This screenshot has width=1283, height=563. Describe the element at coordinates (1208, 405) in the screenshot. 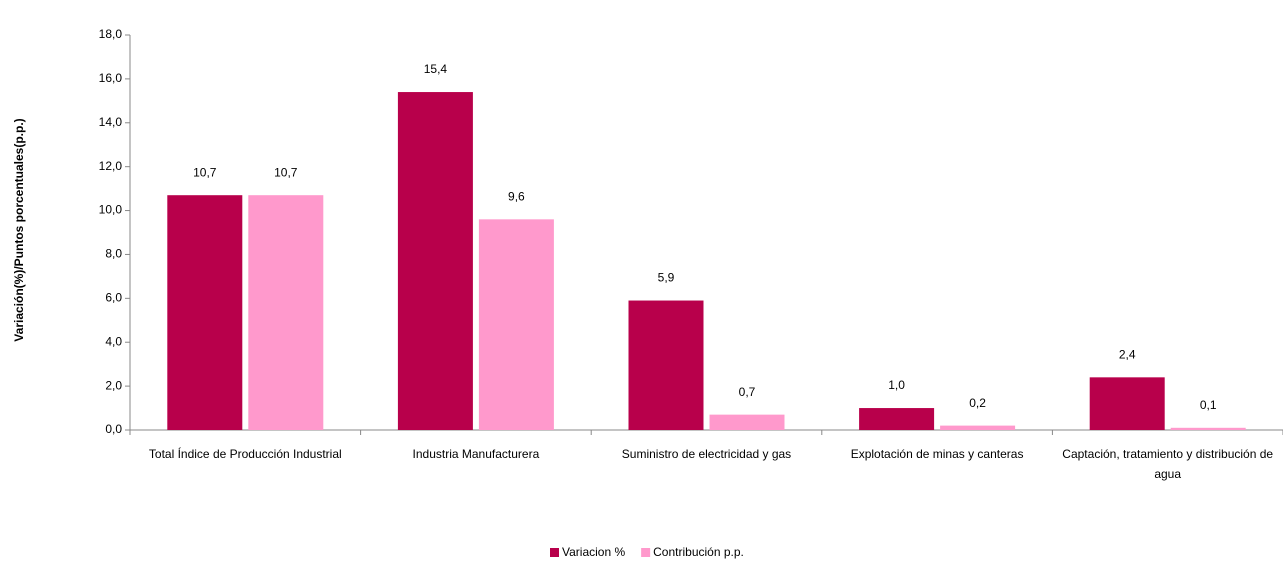

I see `value-label: 0,1` at that location.